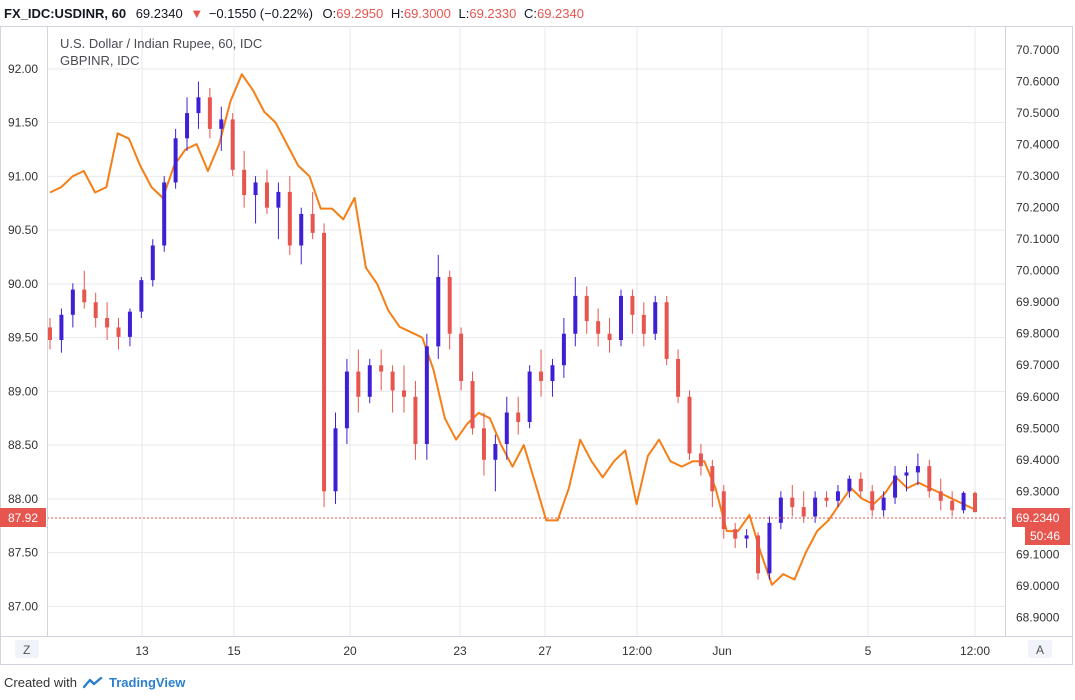 The height and width of the screenshot is (700, 1075). I want to click on header-low-value: 69.2330, so click(492, 13).